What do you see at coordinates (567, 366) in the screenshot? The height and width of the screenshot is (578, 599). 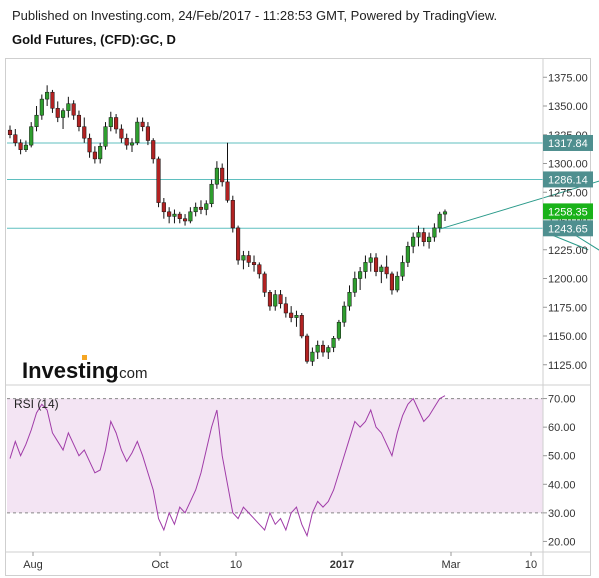 I see `y-tick-label: 1125.00` at bounding box center [567, 366].